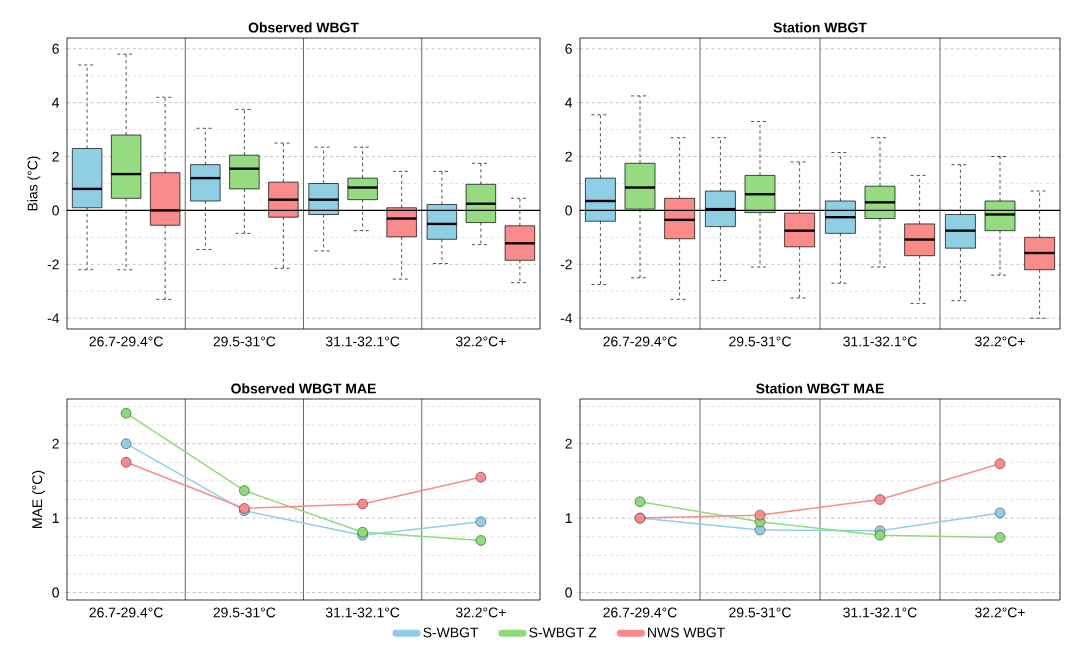 This screenshot has height=659, width=1066. I want to click on y-axis-title: Bias (°C), so click(34, 183).